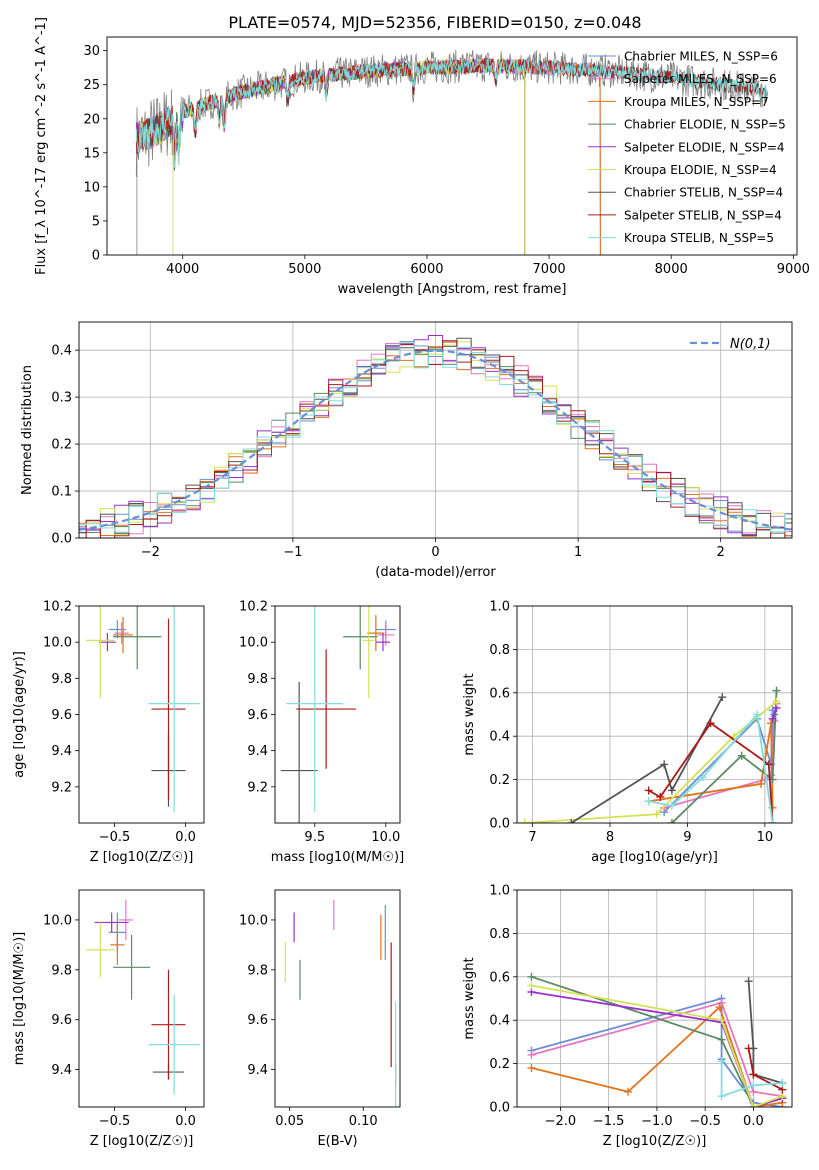 This screenshot has height=1170, width=819. Describe the element at coordinates (330, 156) in the screenshot. I see `model-spectrum-line` at that location.